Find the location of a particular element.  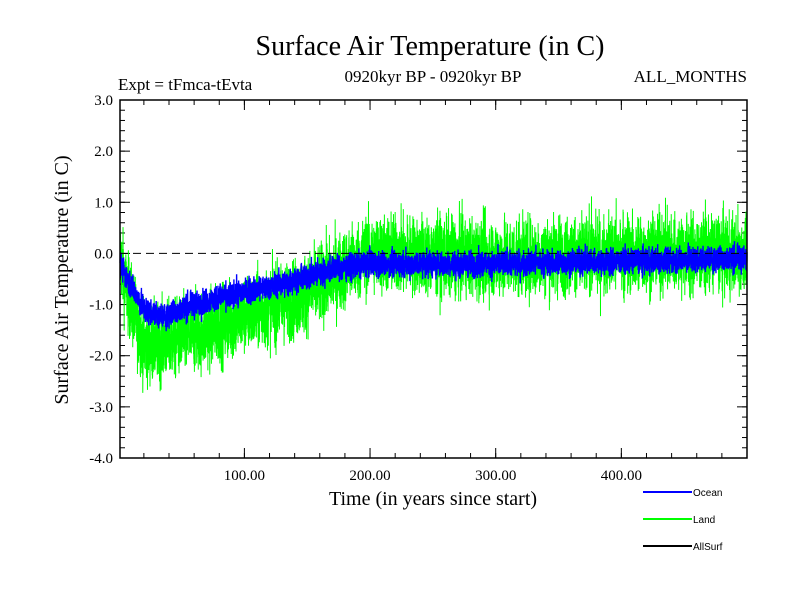

legend-label-ocean: Ocean is located at coordinates (707, 493).